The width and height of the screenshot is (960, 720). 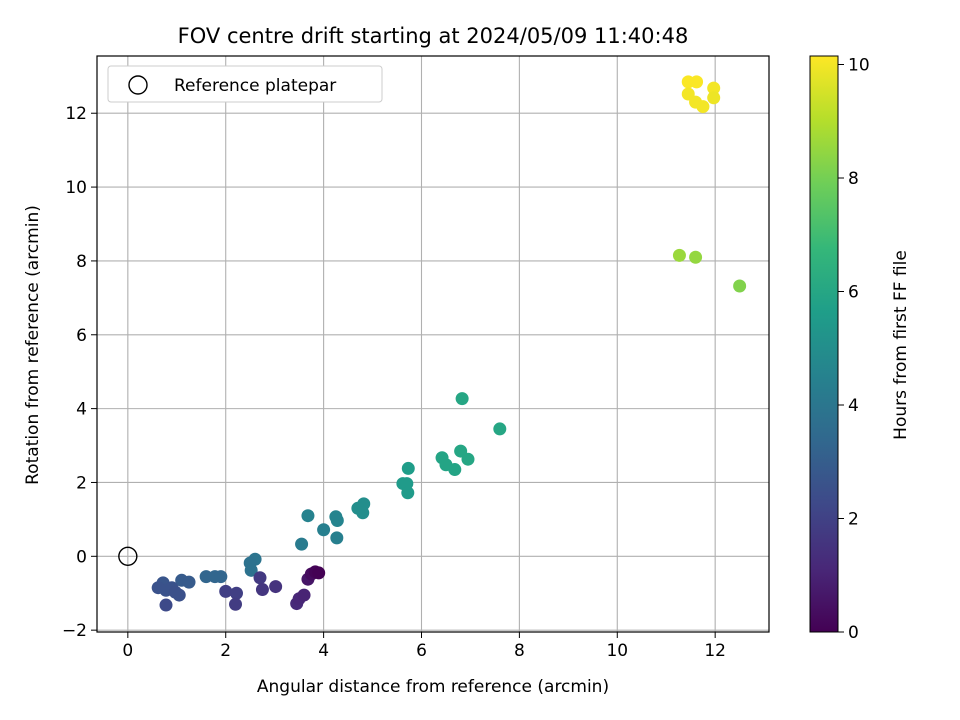 I want to click on y-tick-label: 8, so click(x=81, y=262).